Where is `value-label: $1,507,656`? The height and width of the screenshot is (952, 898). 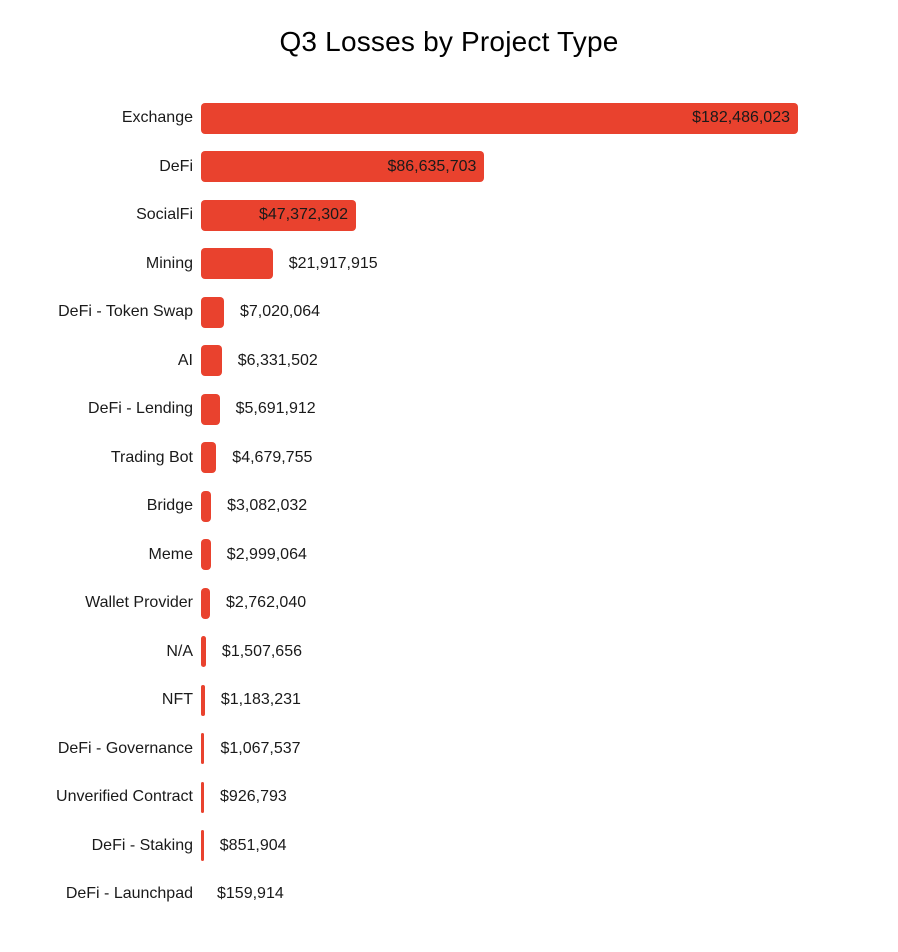 value-label: $1,507,656 is located at coordinates (261, 651).